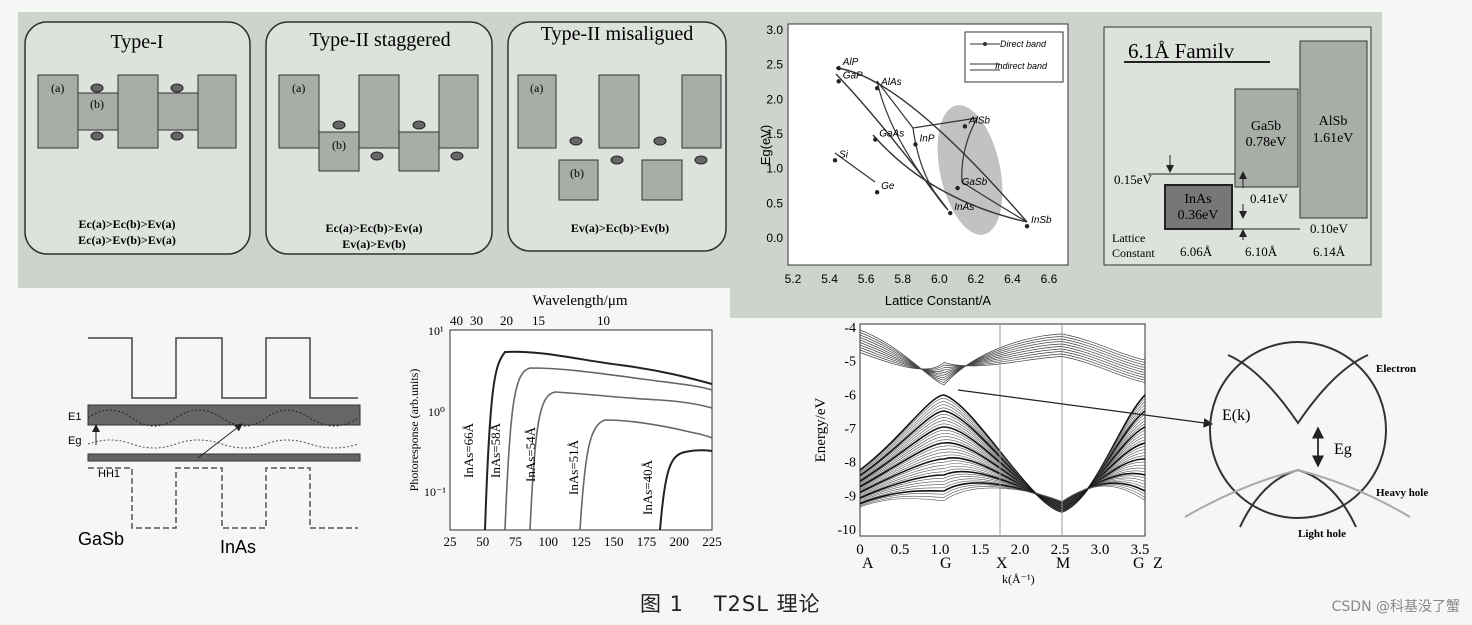 The width and height of the screenshot is (1472, 625). I want to click on photo-ylabel: Photoresponse (arb.units), so click(414, 430).